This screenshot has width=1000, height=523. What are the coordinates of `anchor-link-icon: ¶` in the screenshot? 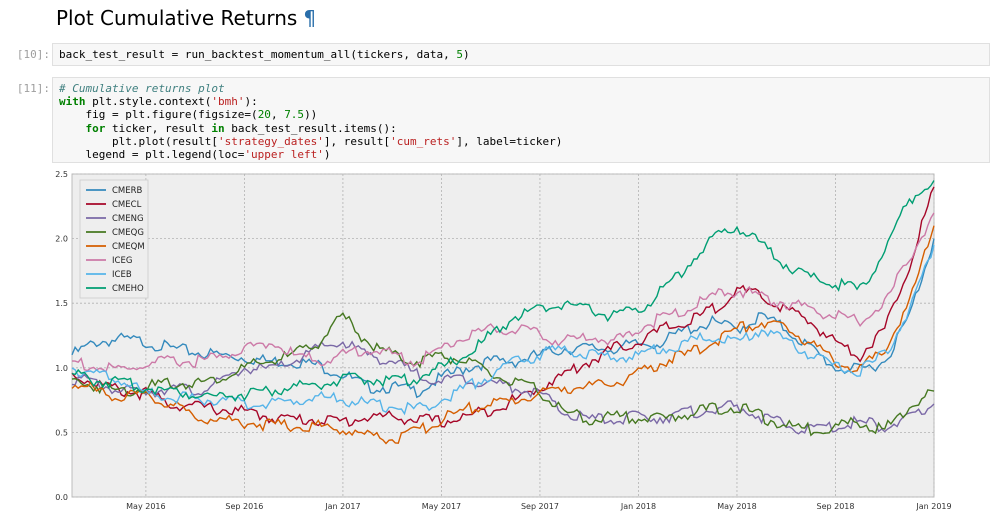 It's located at (310, 18).